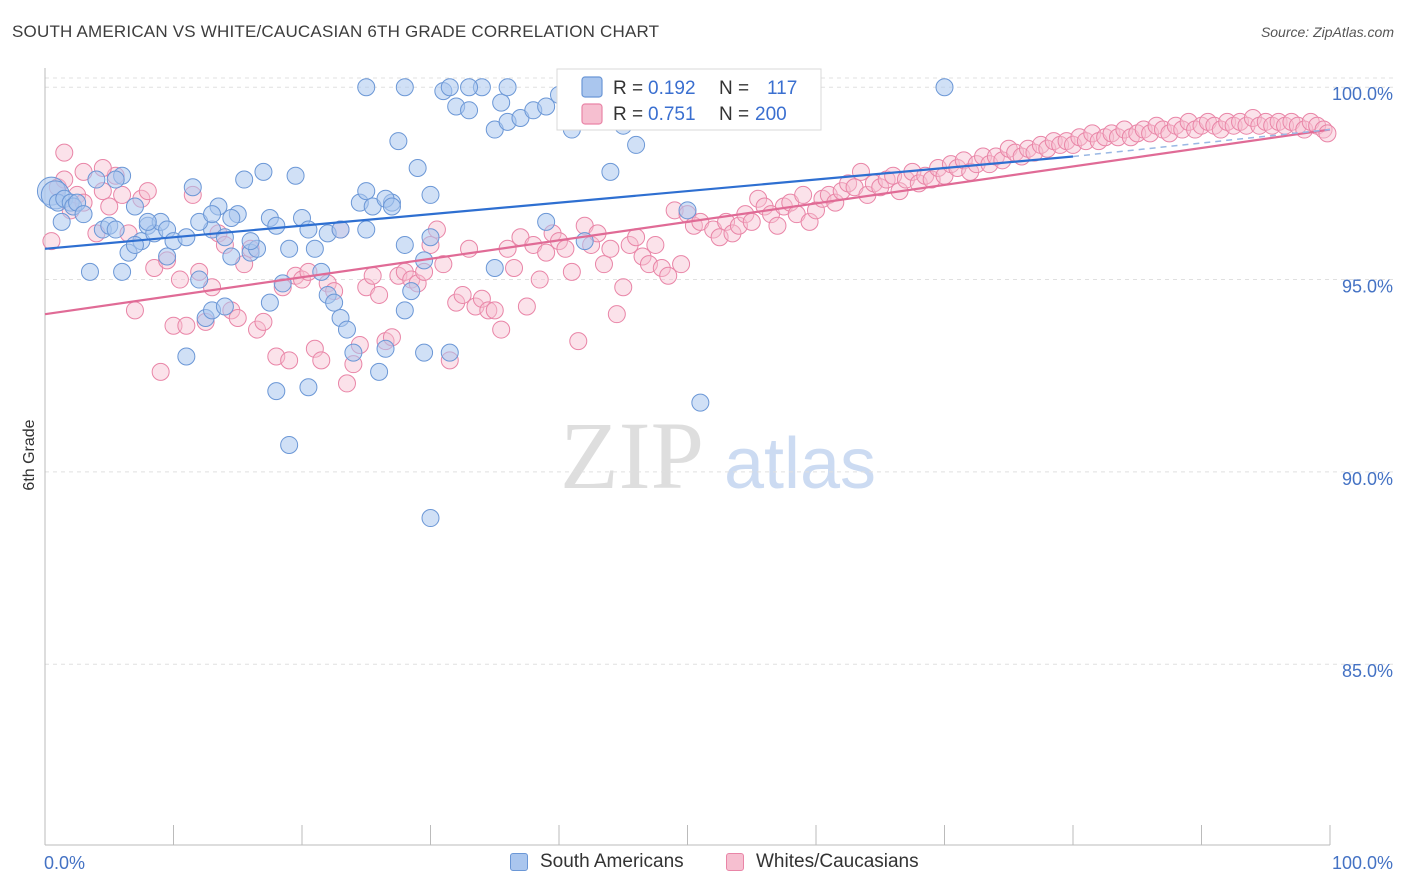 The image size is (1406, 892). What do you see at coordinates (628, 114) in the screenshot?
I see `legend-r-label-2: R =` at bounding box center [628, 114].